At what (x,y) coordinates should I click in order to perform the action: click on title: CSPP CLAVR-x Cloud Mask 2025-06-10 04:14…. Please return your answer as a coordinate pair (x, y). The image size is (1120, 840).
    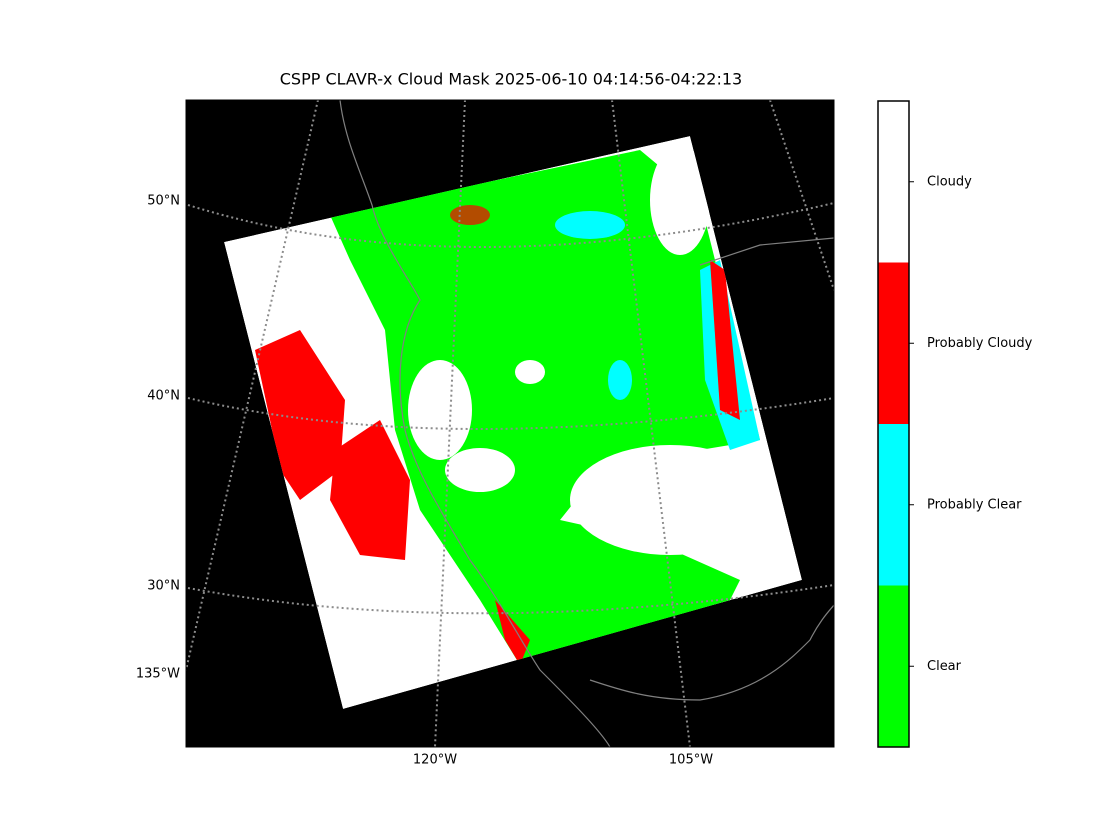
    Looking at the image, I should click on (511, 79).